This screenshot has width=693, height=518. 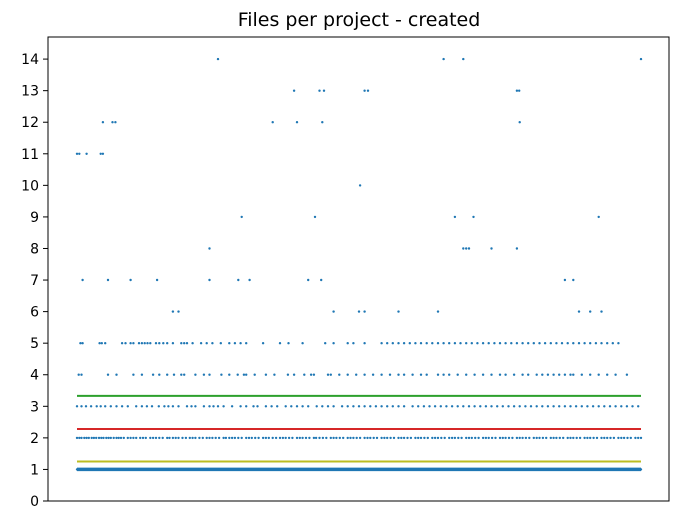 What do you see at coordinates (34, 502) in the screenshot?
I see `y-tick-label: 0` at bounding box center [34, 502].